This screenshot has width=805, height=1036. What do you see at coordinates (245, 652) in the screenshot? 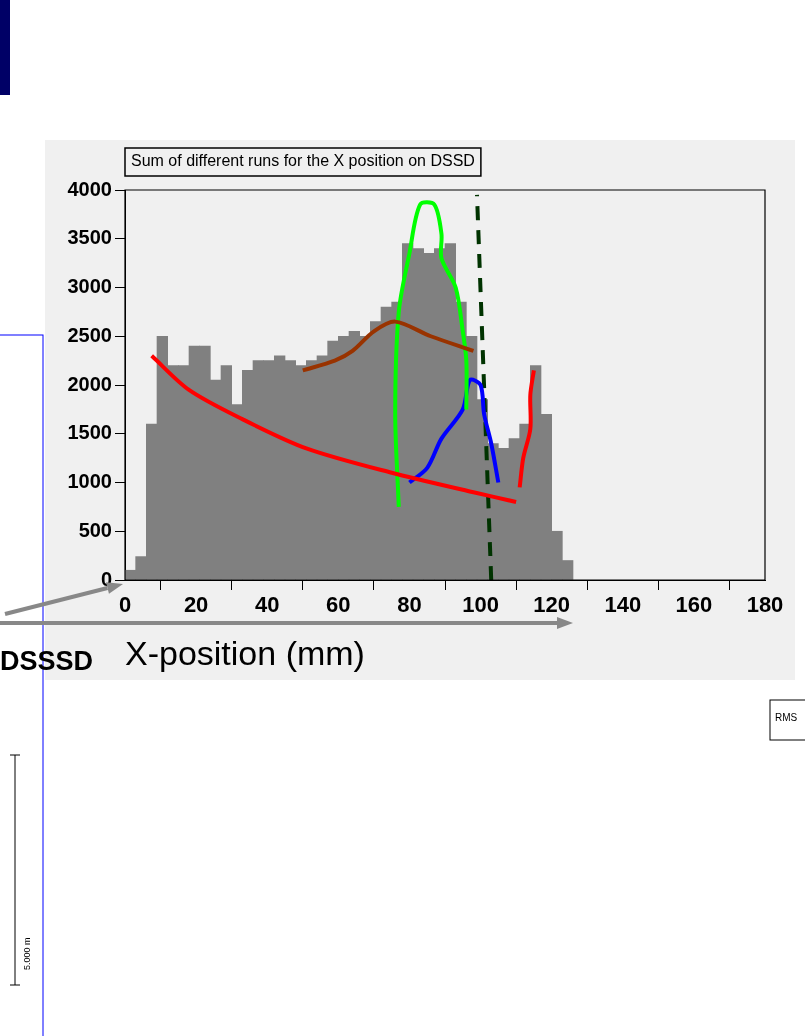
I see `x-axis-title: X-position (mm)` at bounding box center [245, 652].